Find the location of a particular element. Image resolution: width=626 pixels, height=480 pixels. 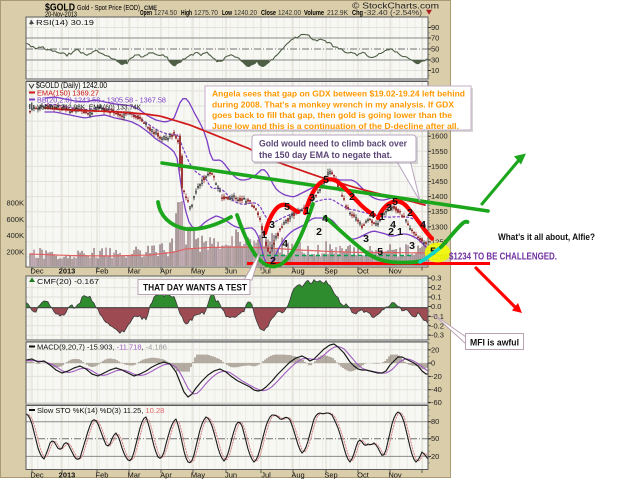

svg-text: Gold - Spot Price (EOD) is located at coordinates (108, 8).